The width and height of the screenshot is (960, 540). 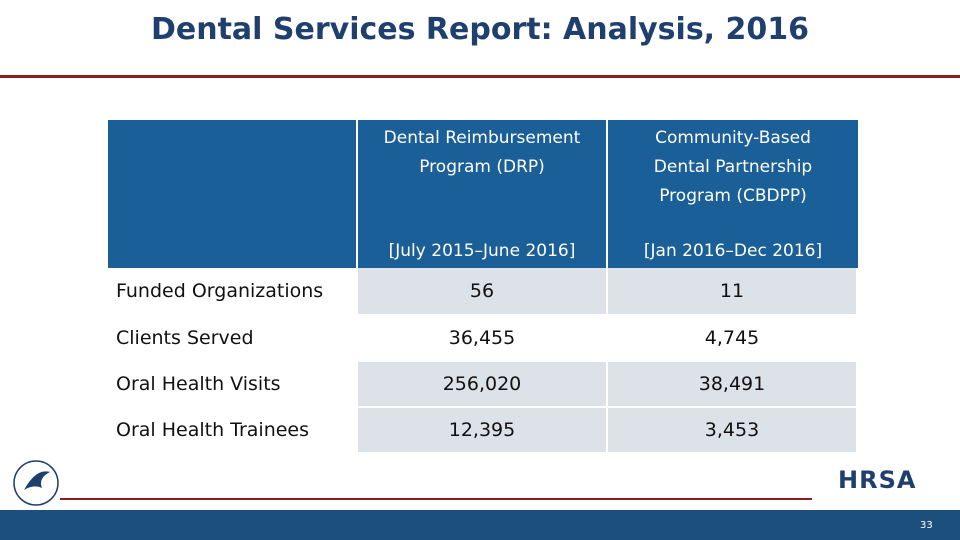 I want to click on table-cell: 256,020, so click(x=483, y=385).